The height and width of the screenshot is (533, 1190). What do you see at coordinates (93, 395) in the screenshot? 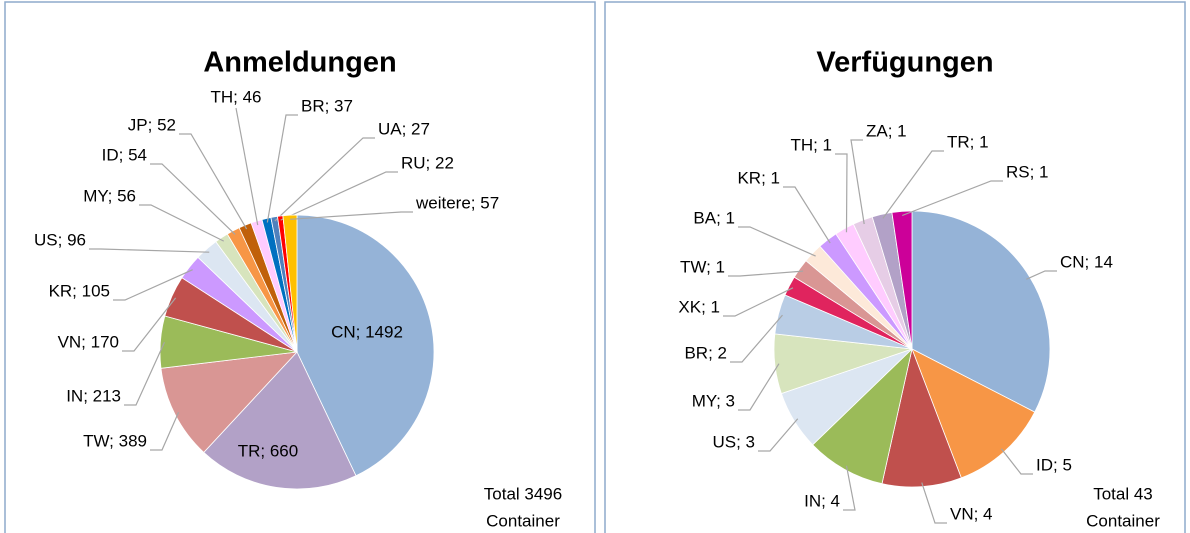
I see `data-label: IN; 213` at bounding box center [93, 395].